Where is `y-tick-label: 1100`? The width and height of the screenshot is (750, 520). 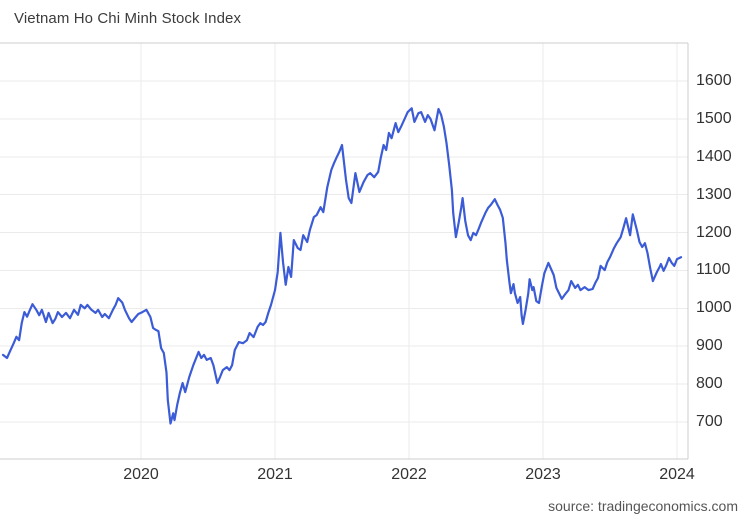 y-tick-label: 1100 is located at coordinates (713, 270).